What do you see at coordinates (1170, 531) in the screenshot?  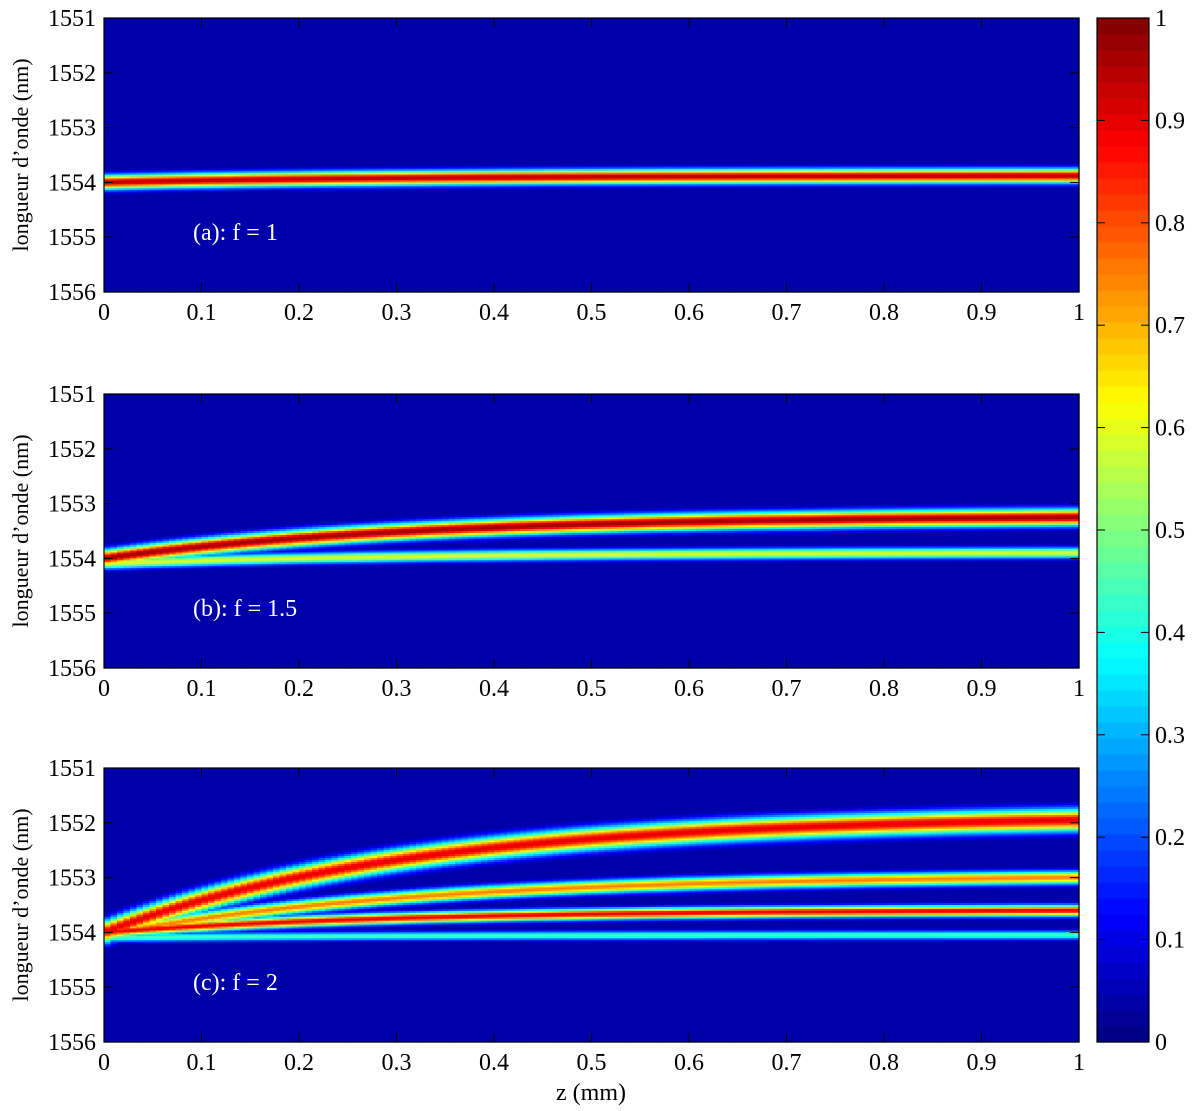 I see `colorbar-tick-label: 0.5` at bounding box center [1170, 531].